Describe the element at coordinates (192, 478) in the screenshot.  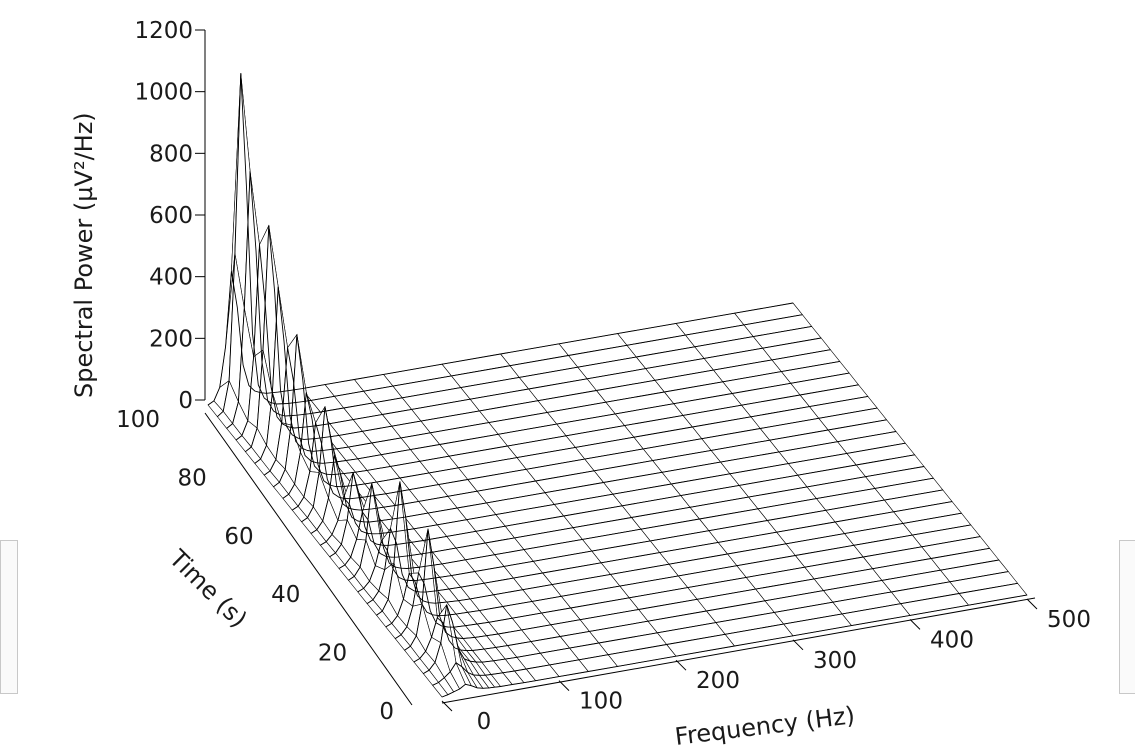
I see `y-tick-label: 80` at that location.